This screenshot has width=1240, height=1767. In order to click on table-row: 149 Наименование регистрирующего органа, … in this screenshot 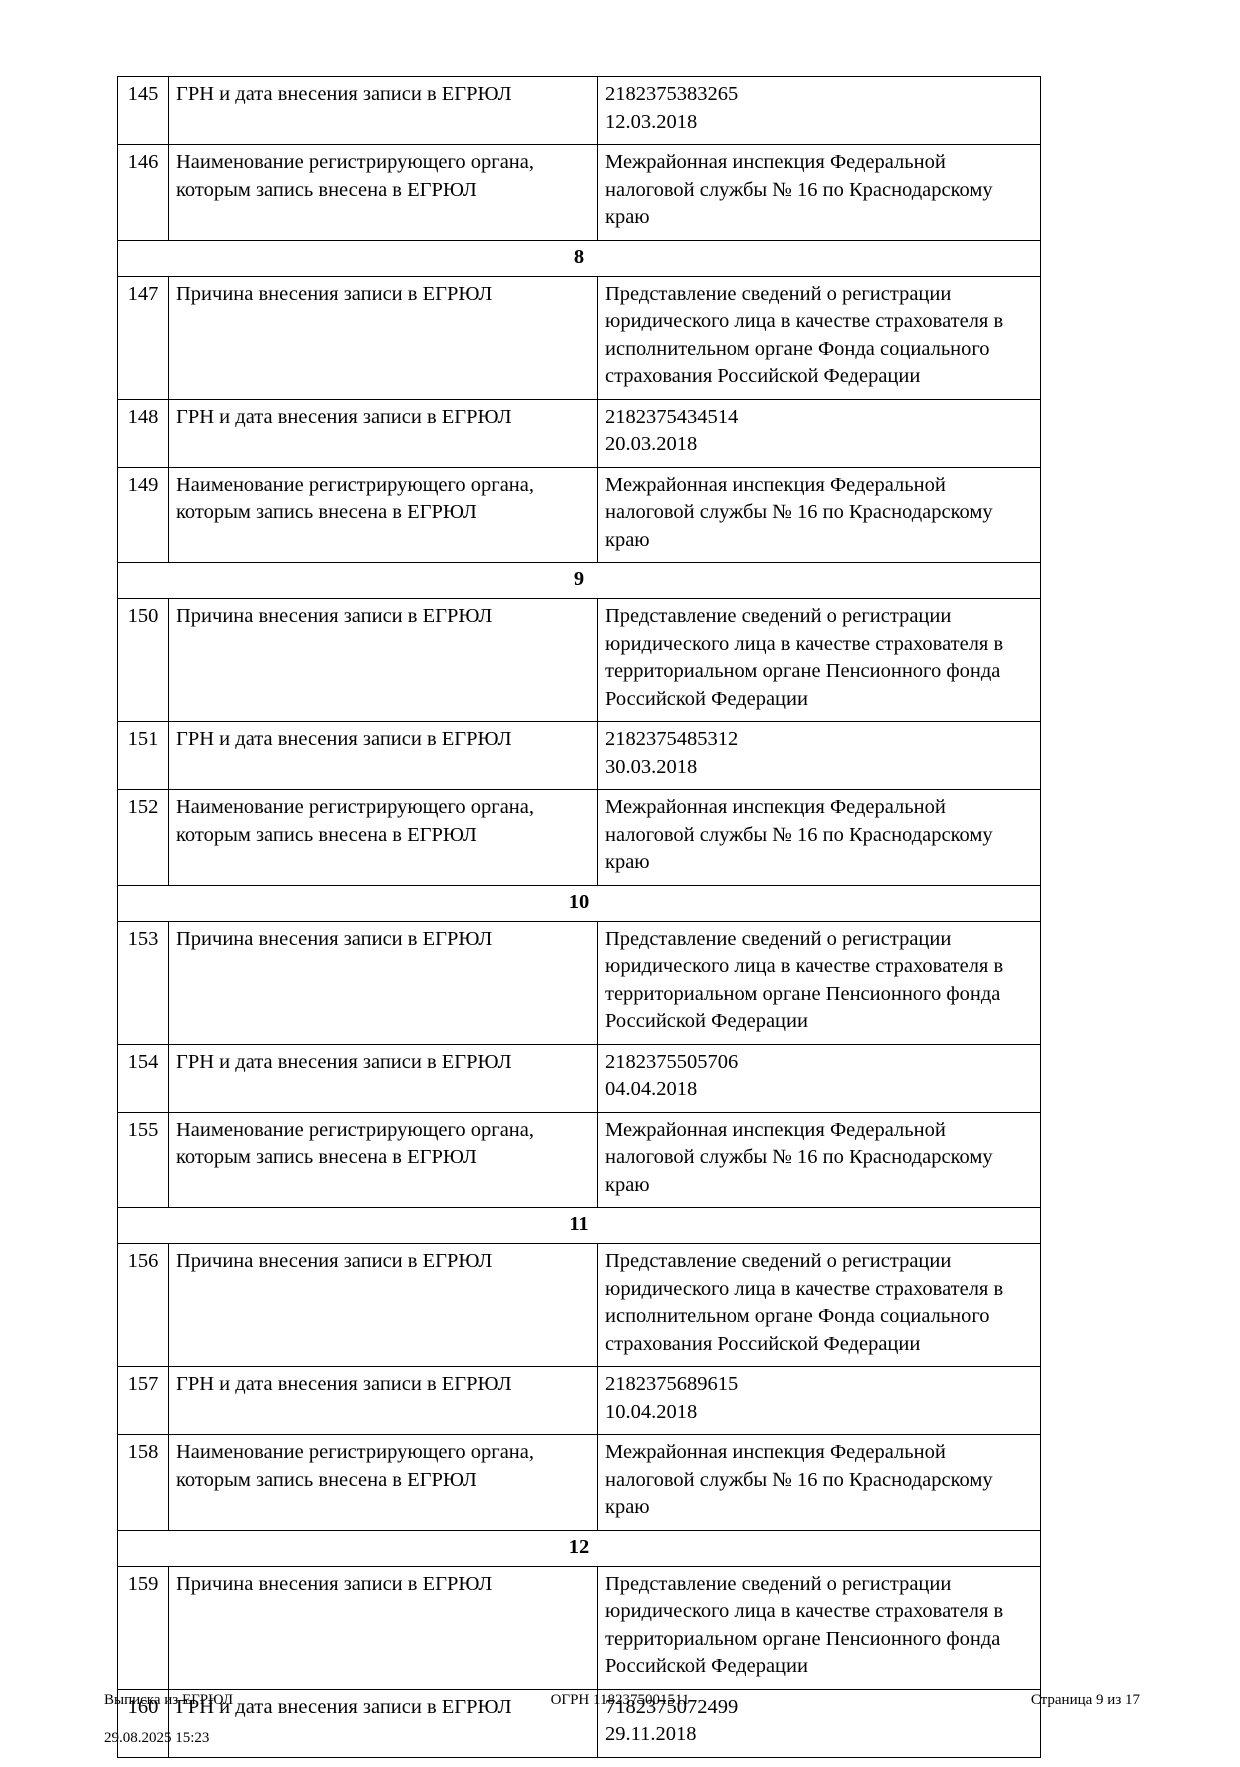, I will do `click(579, 514)`.